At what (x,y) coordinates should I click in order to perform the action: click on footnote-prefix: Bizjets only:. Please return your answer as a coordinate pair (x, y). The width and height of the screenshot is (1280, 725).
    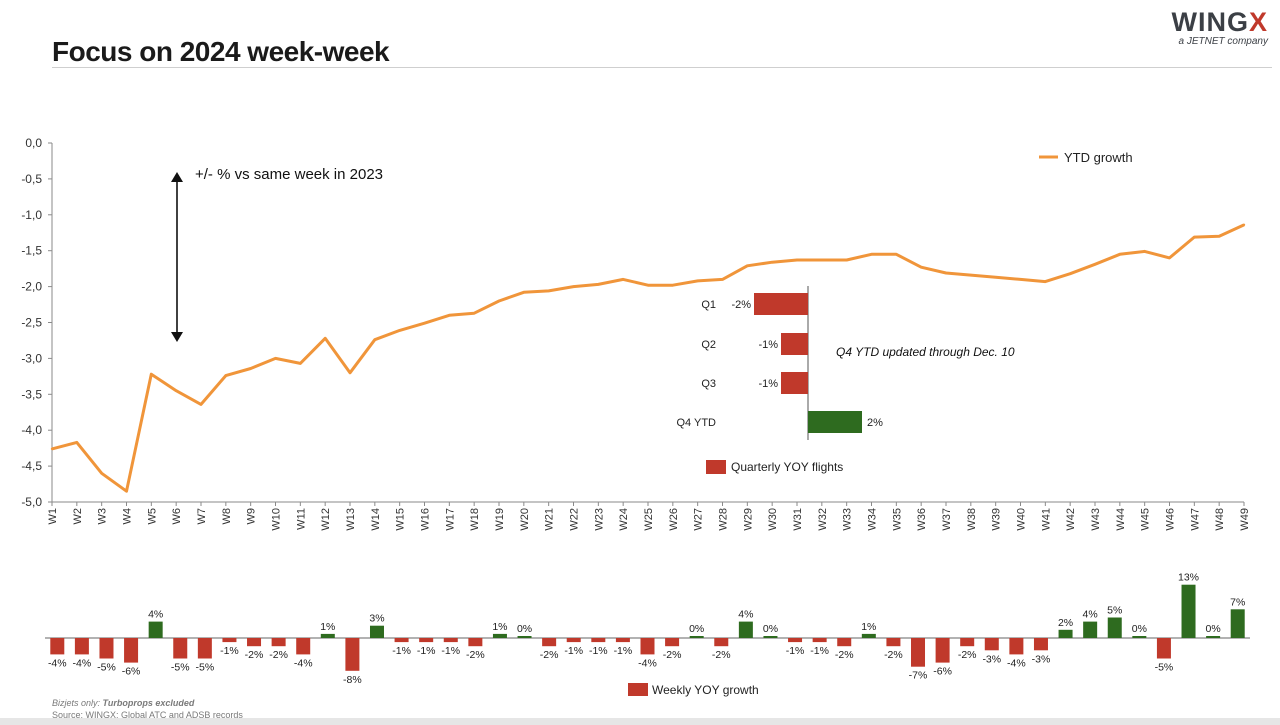
    Looking at the image, I should click on (76, 703).